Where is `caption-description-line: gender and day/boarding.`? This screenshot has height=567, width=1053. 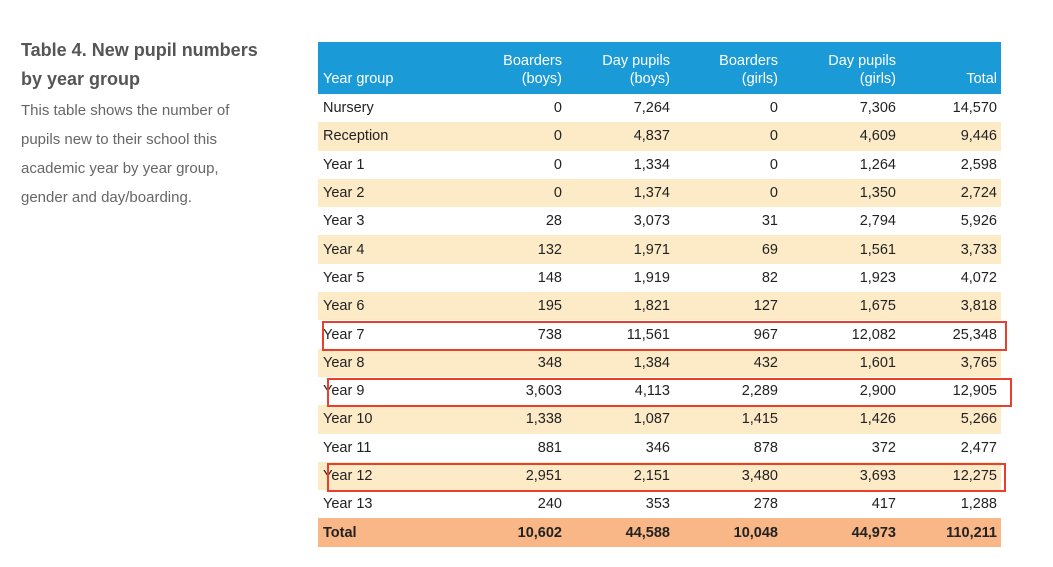
caption-description-line: gender and day/boarding. is located at coordinates (106, 197).